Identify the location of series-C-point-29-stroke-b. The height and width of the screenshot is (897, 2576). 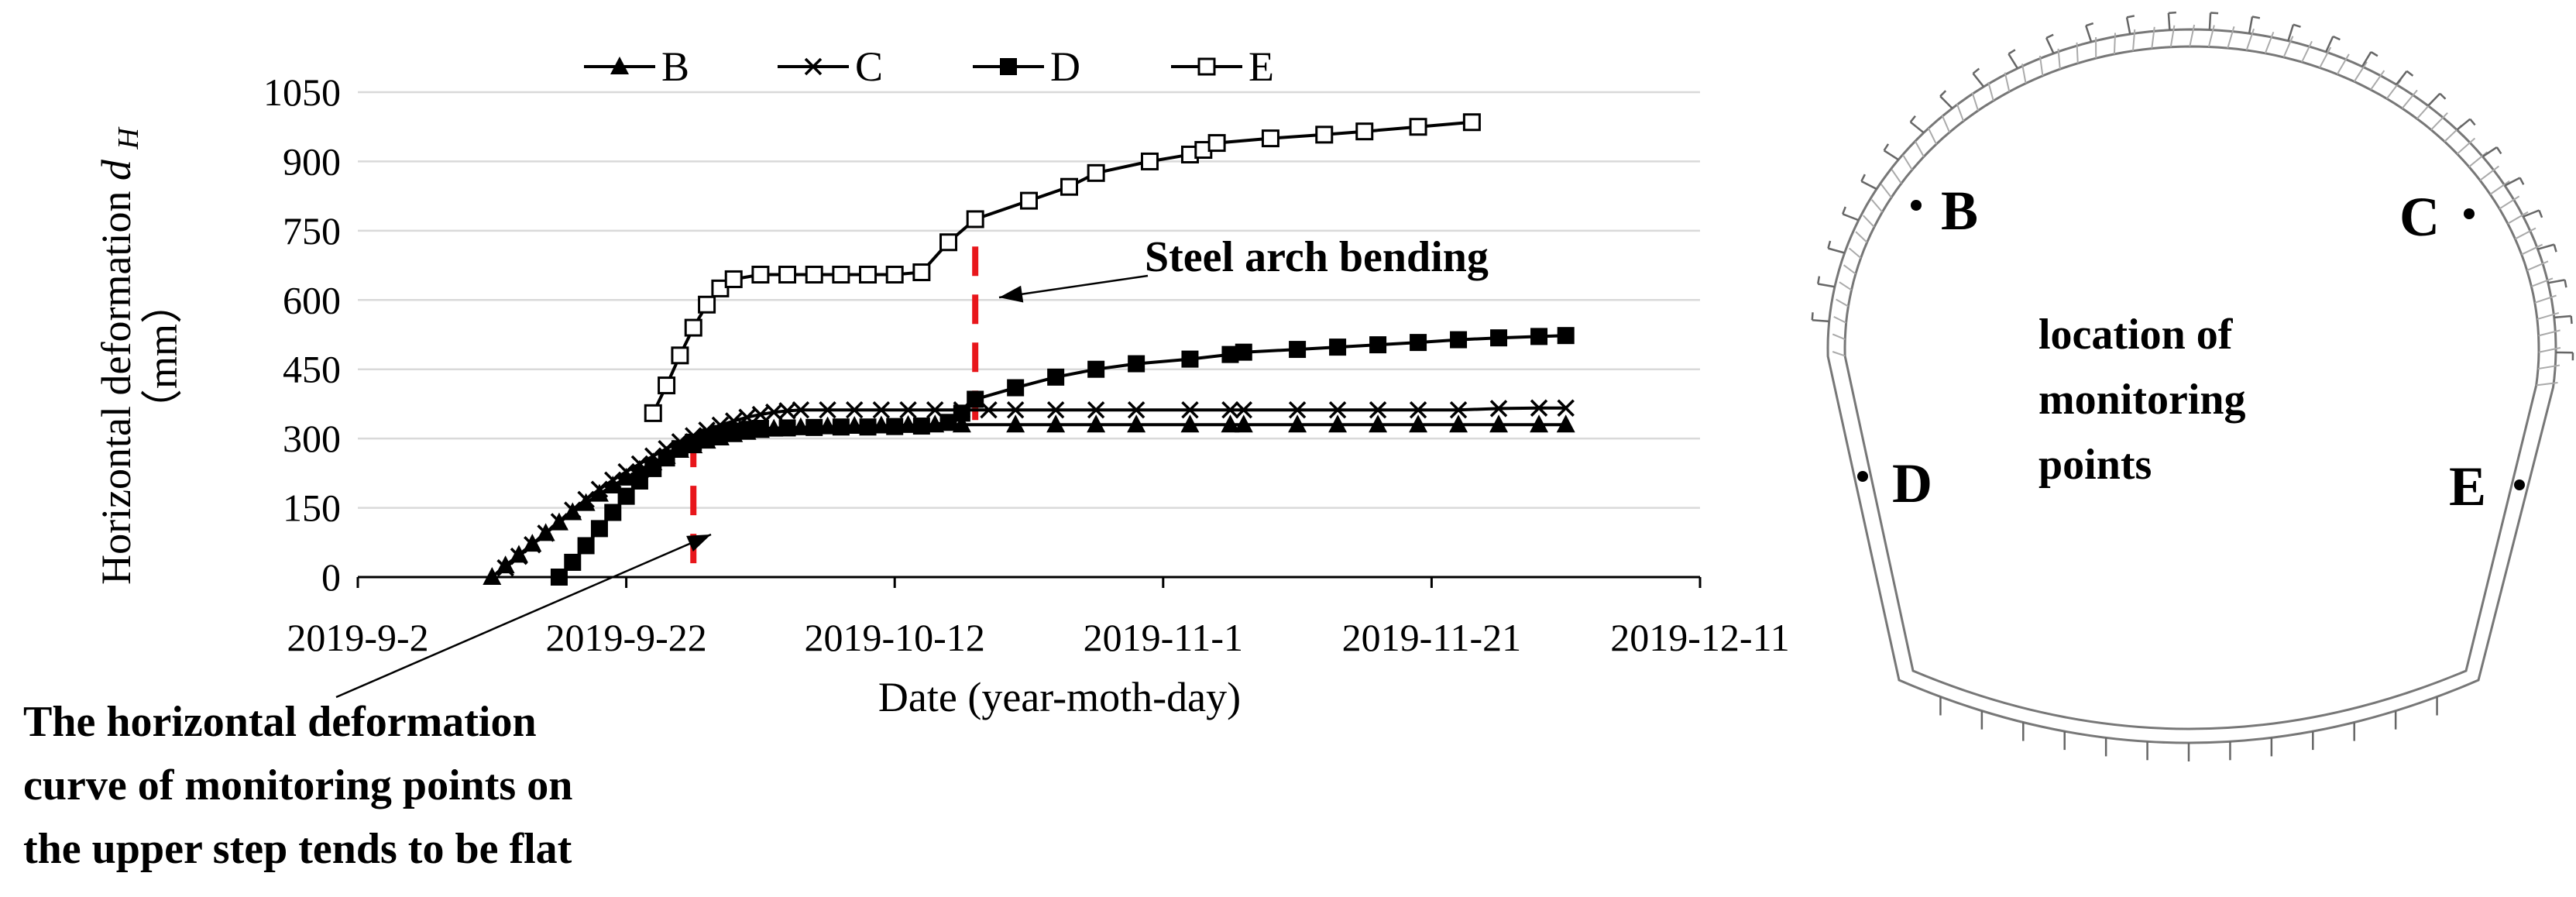
(989, 409).